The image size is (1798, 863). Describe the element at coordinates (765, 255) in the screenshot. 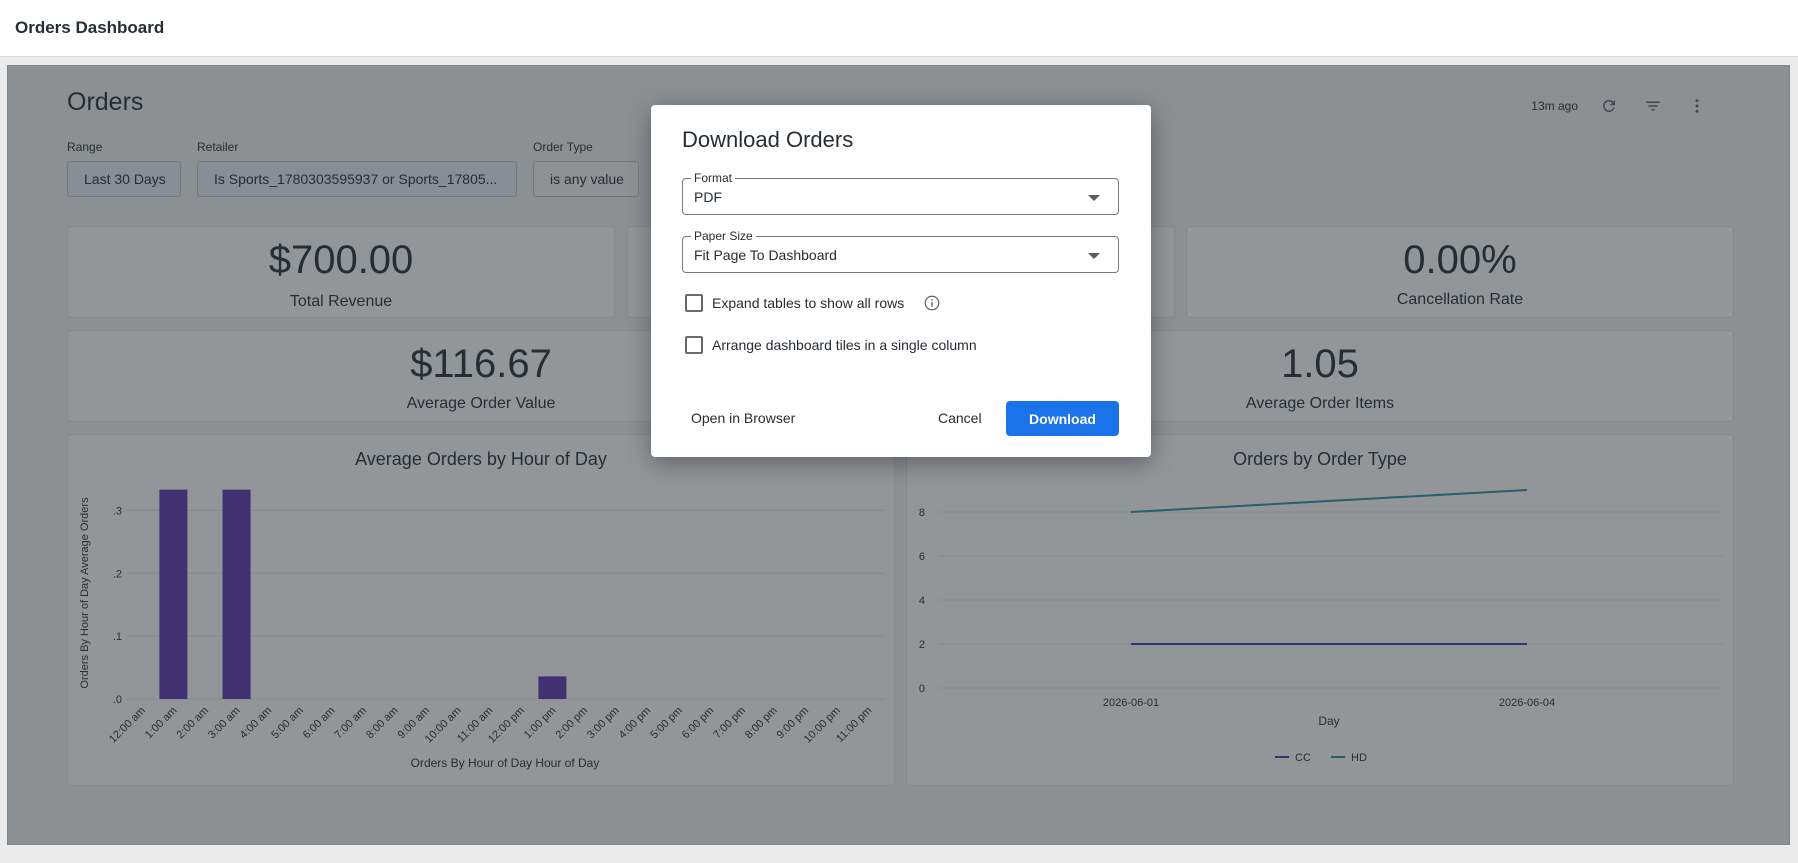

I see `paper-size-value: Fit Page To Dashboard` at that location.